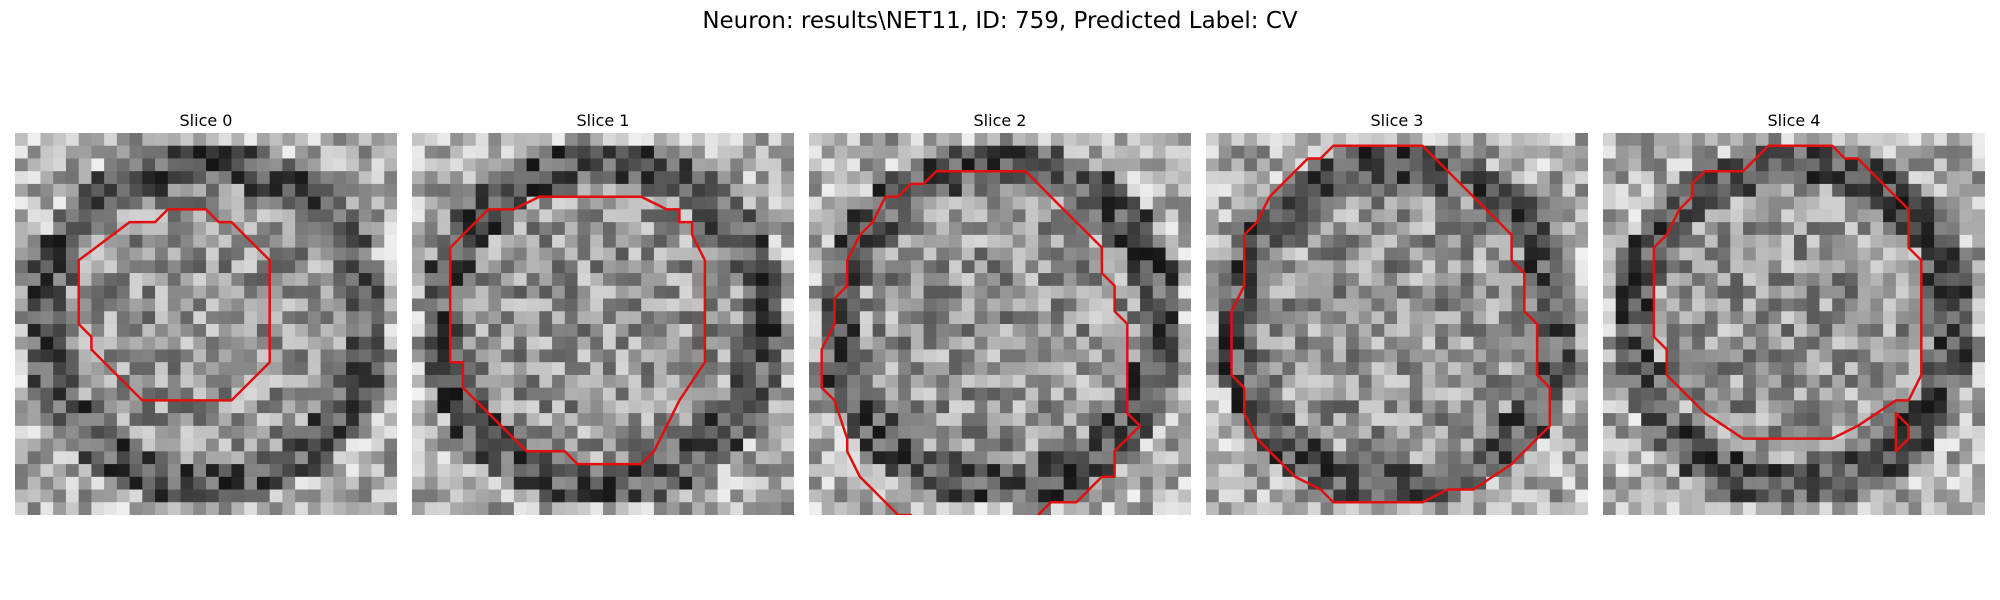 The width and height of the screenshot is (2000, 600). I want to click on slice-panel-4: Slice 4, so click(1794, 312).